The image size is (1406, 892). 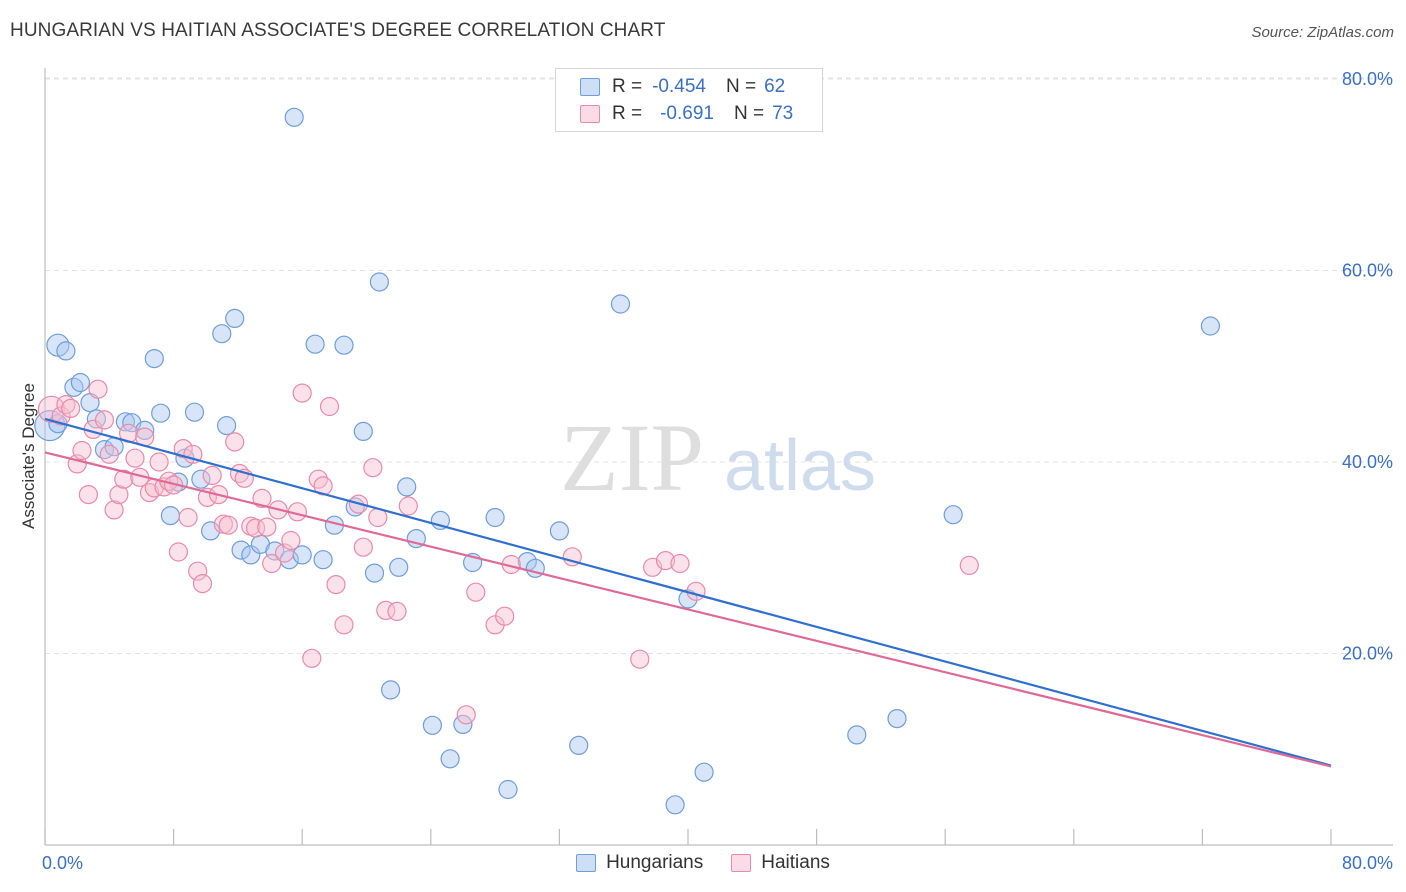 What do you see at coordinates (679, 86) in the screenshot?
I see `r-value: -0.454` at bounding box center [679, 86].